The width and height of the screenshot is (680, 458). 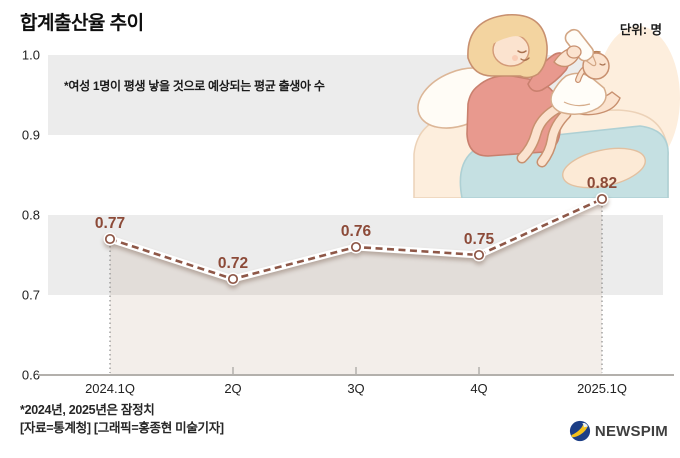 What do you see at coordinates (577, 104) in the screenshot?
I see `diaper-line` at bounding box center [577, 104].